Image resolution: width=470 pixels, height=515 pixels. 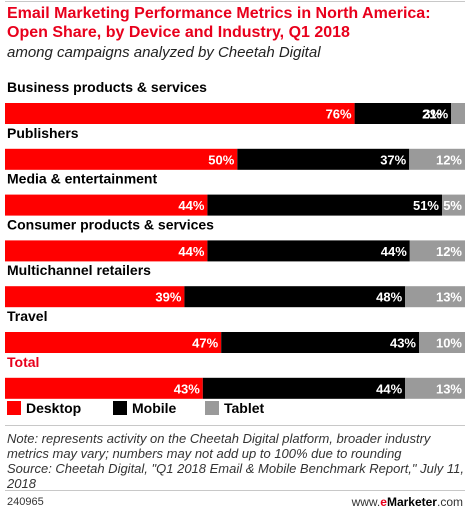 What do you see at coordinates (383, 502) in the screenshot?
I see `brand-e: e` at bounding box center [383, 502].